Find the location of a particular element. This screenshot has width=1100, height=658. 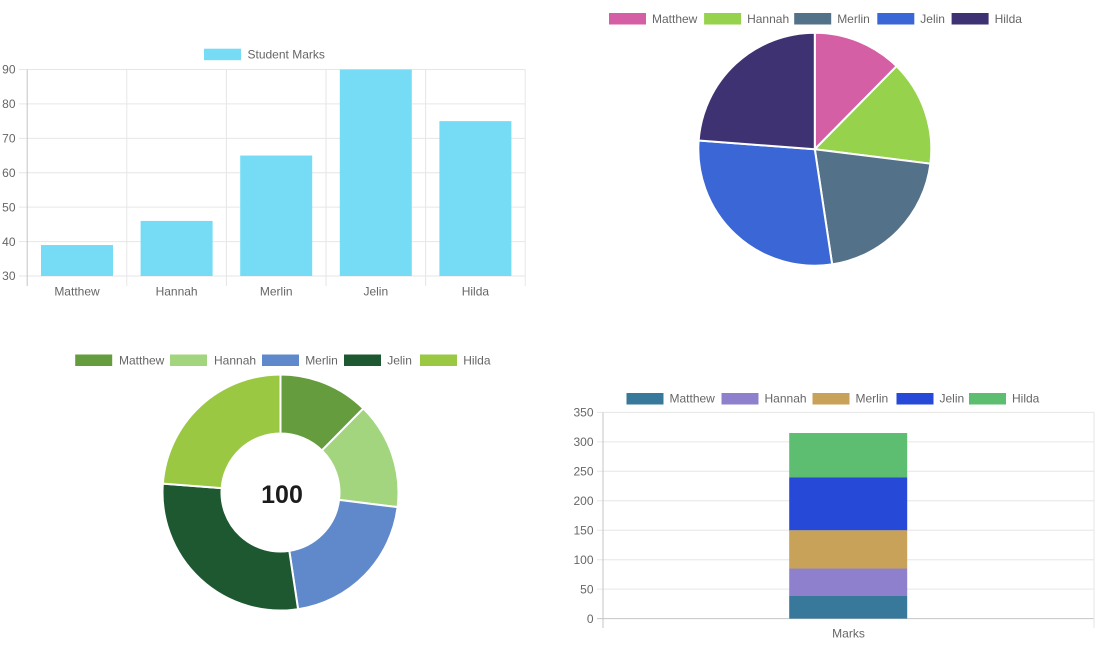

svg-text: Student Marks is located at coordinates (286, 55).